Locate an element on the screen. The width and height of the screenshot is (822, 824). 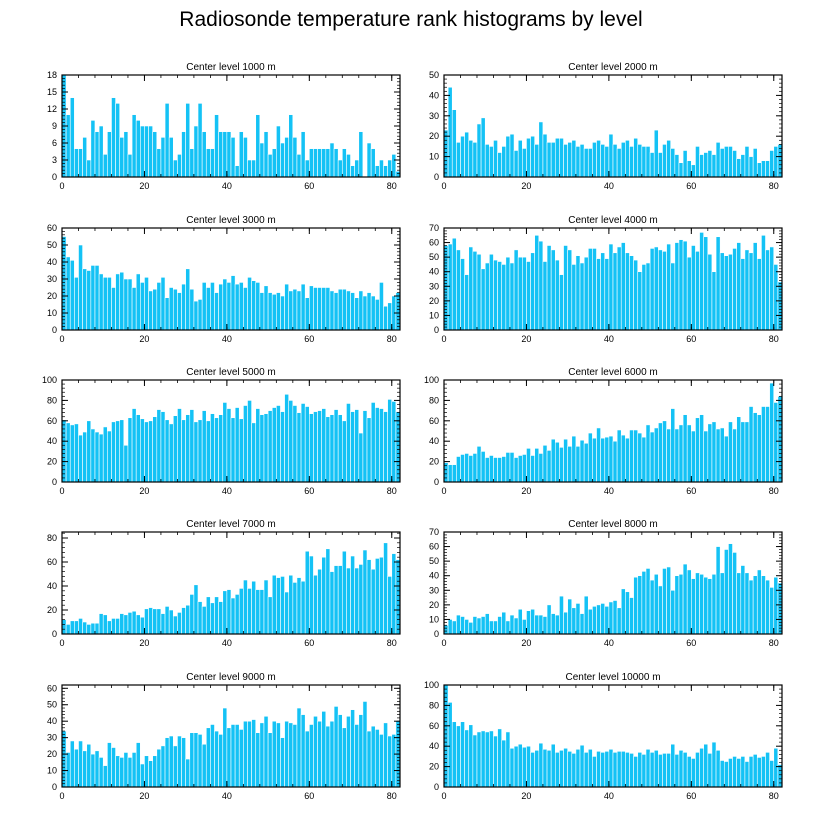
y-tick-label: 60 is located at coordinates (434, 547).